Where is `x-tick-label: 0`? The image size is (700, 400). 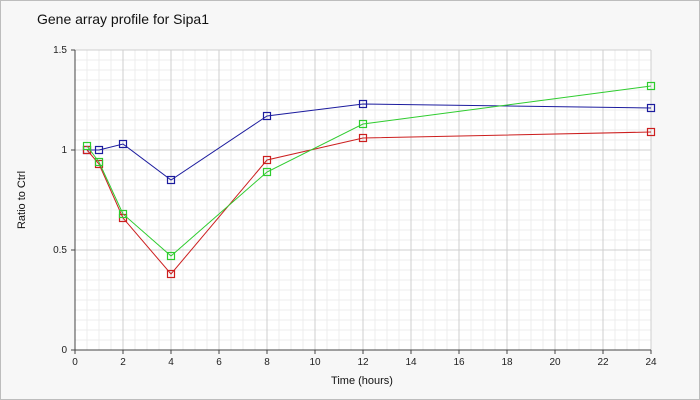 x-tick-label: 0 is located at coordinates (75, 362).